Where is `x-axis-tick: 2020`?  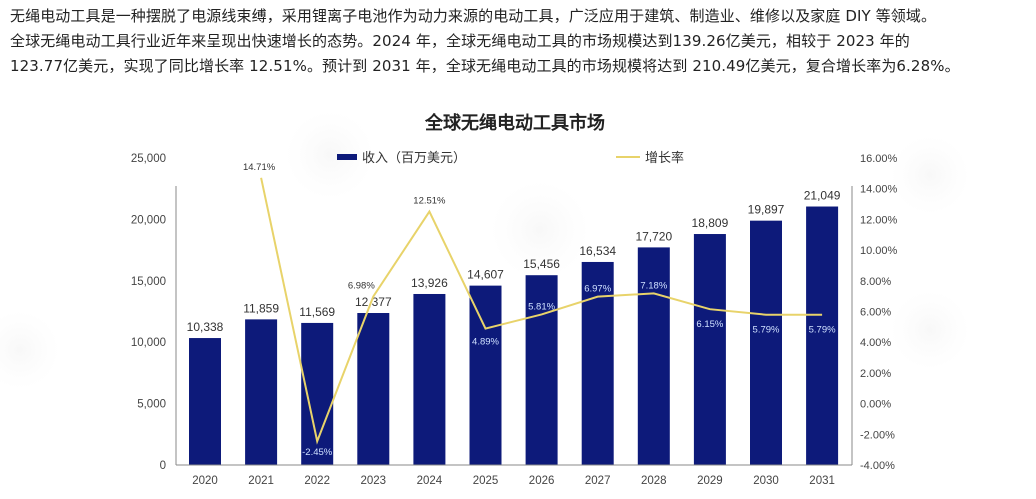
x-axis-tick: 2020 is located at coordinates (205, 481).